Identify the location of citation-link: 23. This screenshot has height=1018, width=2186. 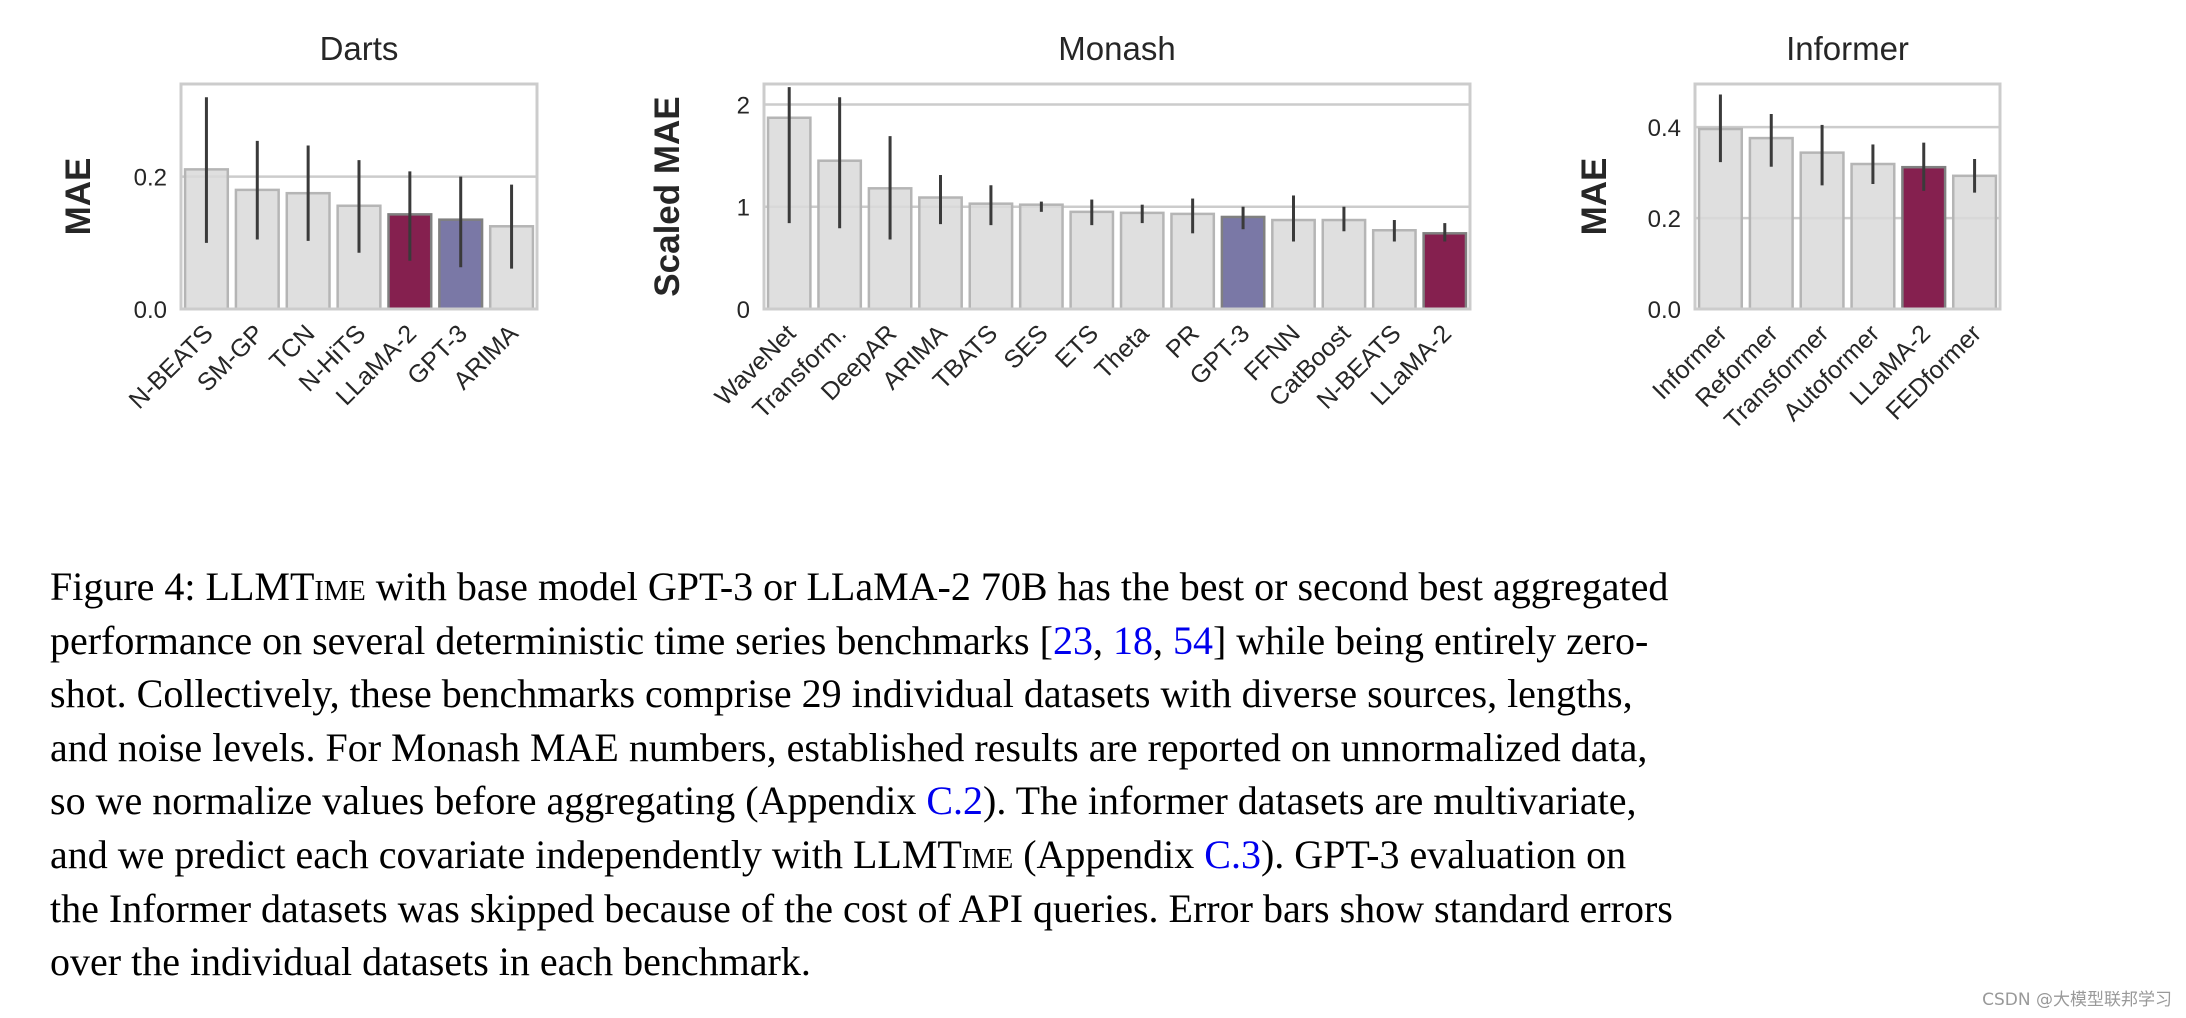
(1072, 640).